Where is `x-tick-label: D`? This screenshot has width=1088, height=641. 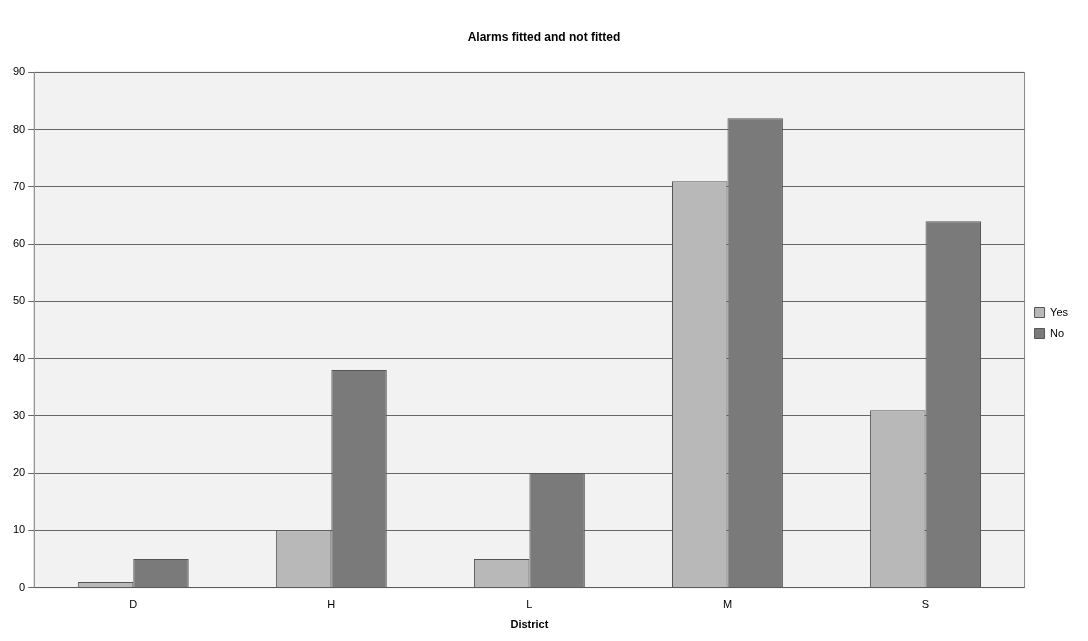 x-tick-label: D is located at coordinates (133, 604).